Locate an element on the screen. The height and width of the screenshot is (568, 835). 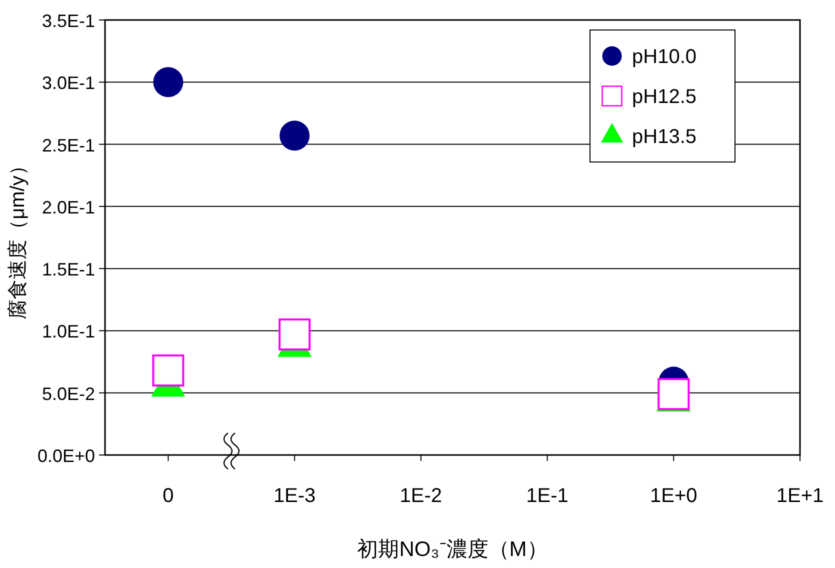
y-tick-label: 5.0E-2 is located at coordinates (68, 394).